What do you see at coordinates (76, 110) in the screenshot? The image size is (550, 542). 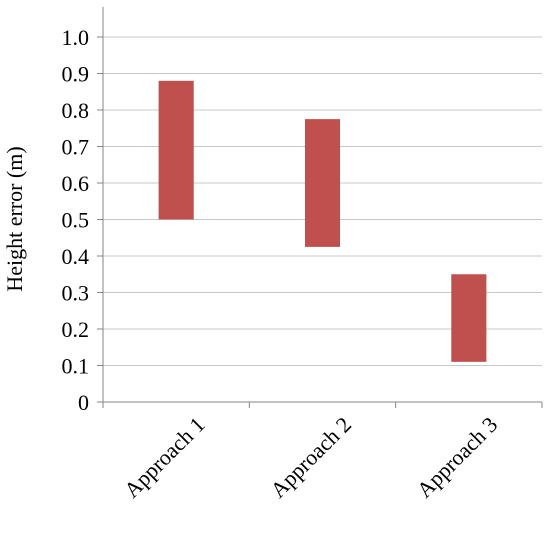 I see `y-tick-label: 0.8` at bounding box center [76, 110].